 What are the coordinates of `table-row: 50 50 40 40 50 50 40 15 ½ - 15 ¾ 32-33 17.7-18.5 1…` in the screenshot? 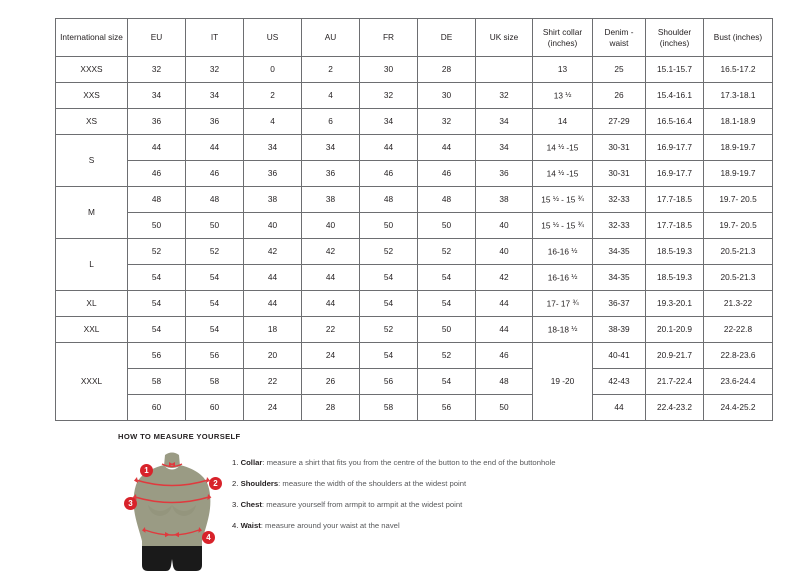 It's located at (414, 225).